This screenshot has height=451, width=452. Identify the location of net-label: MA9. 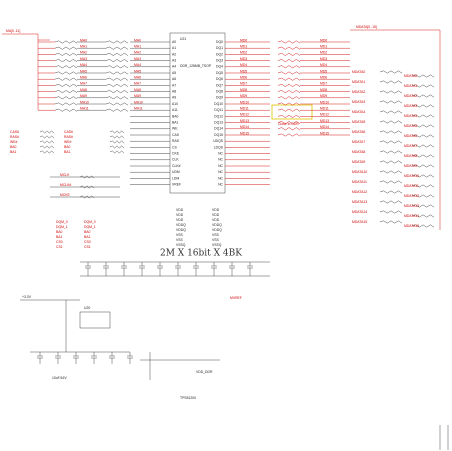
(83, 96).